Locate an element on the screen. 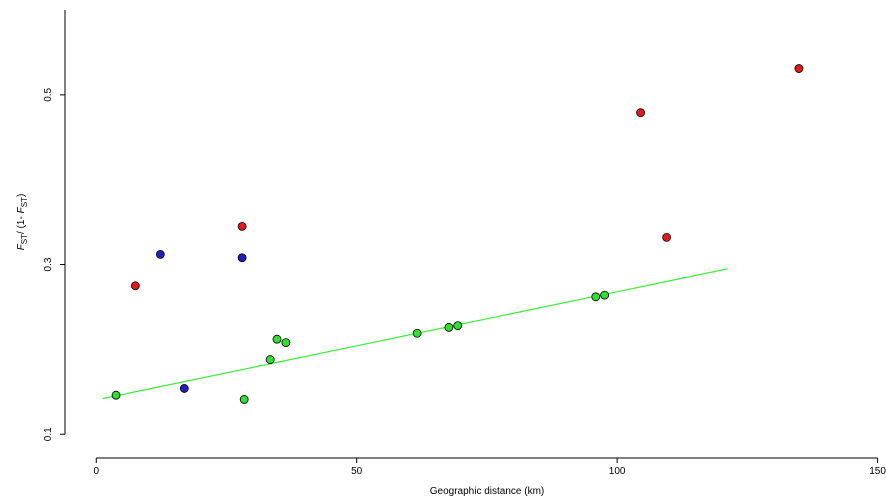 This screenshot has width=886, height=504. y-axis-label: FST/ (1- FST) is located at coordinates (22, 222).